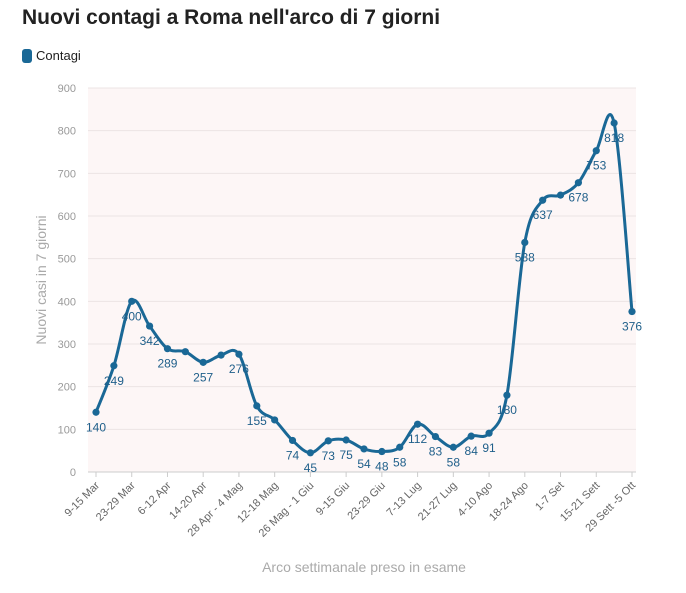 Image resolution: width=686 pixels, height=593 pixels. I want to click on x-axis-title: Arco settimanale preso in esame, so click(364, 567).